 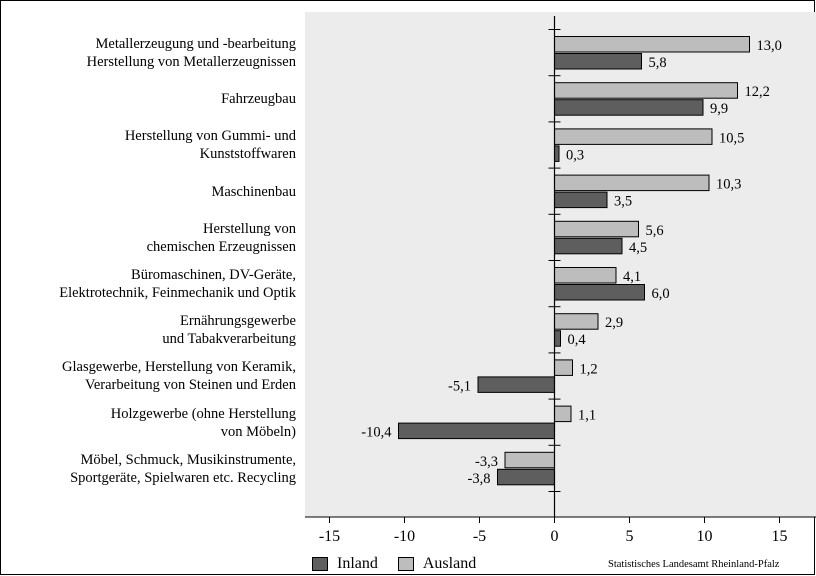 I want to click on data-label-ausland: 13,0, so click(x=769, y=46).